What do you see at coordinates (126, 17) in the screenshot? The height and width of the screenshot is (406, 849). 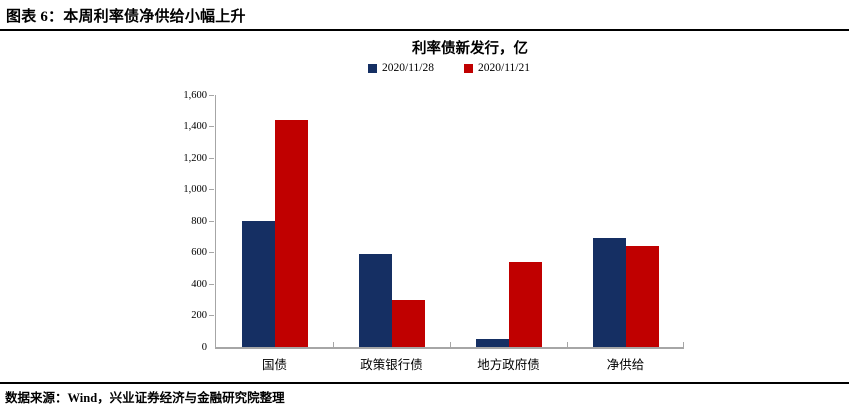 I see `figure-caption: 图表 6：本周利率债净供给小幅上升` at bounding box center [126, 17].